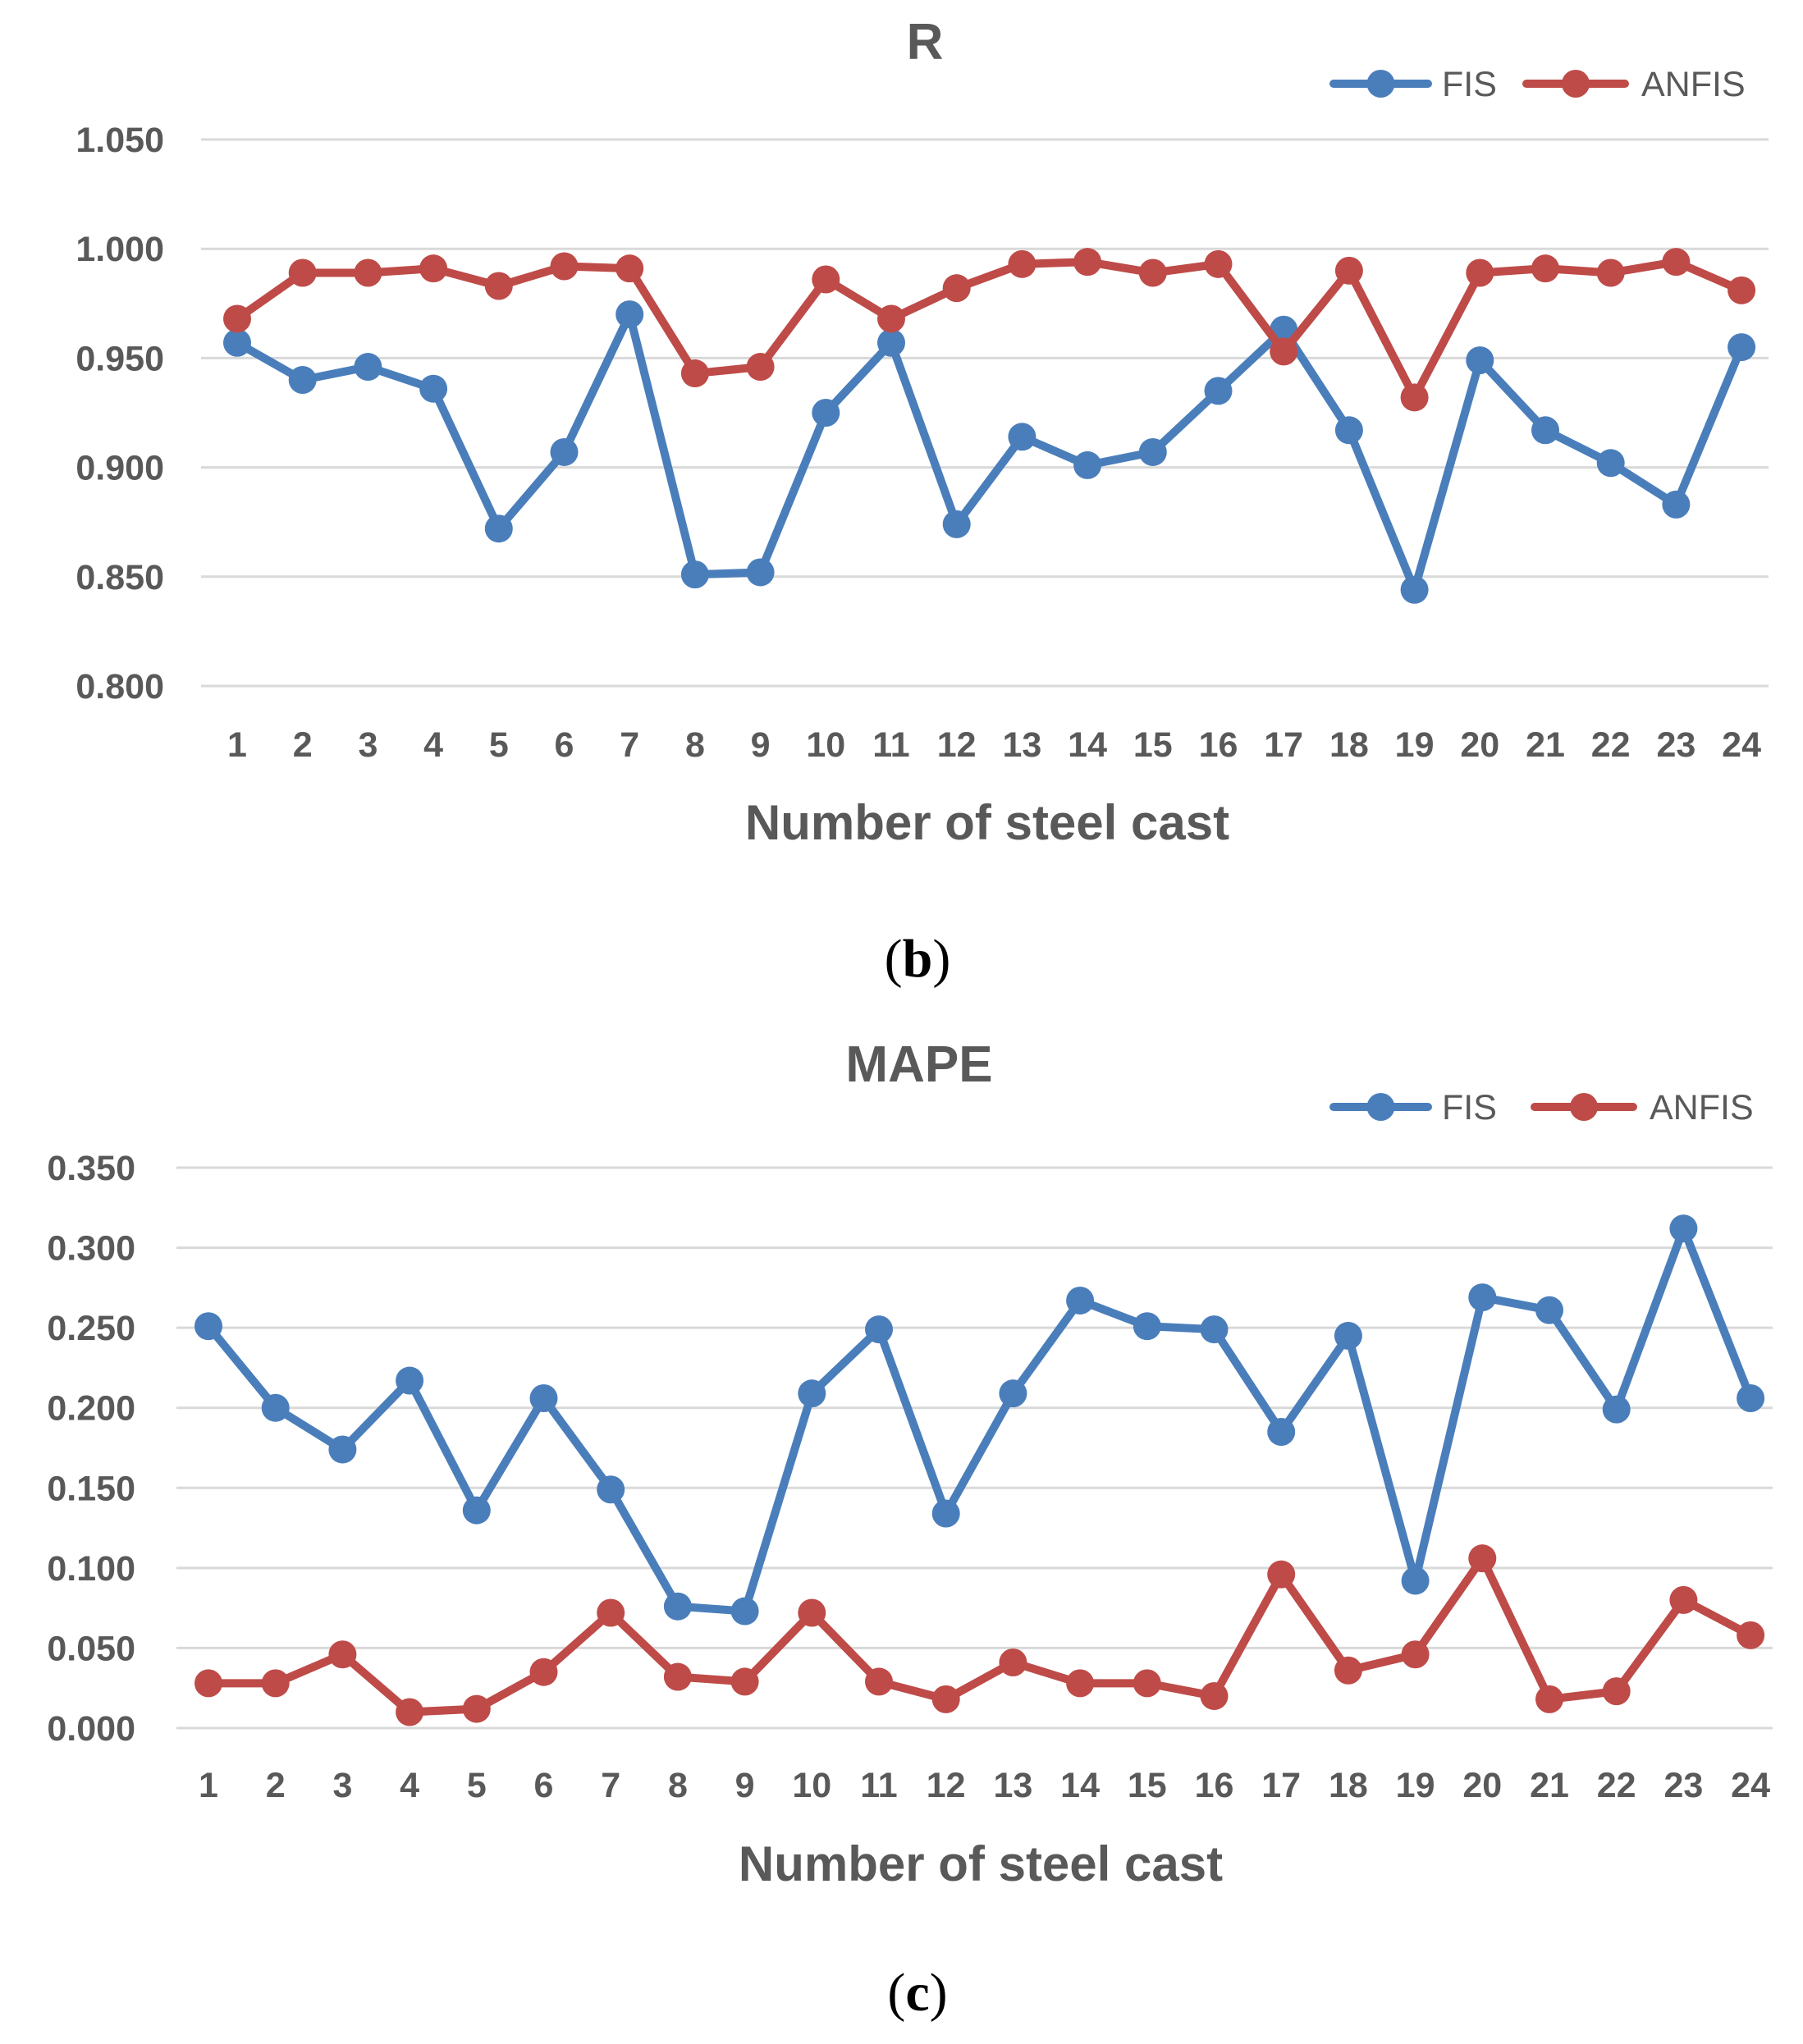 This screenshot has width=1803, height=2044. Describe the element at coordinates (120, 686) in the screenshot. I see `y-tick-label: 0.800` at that location.